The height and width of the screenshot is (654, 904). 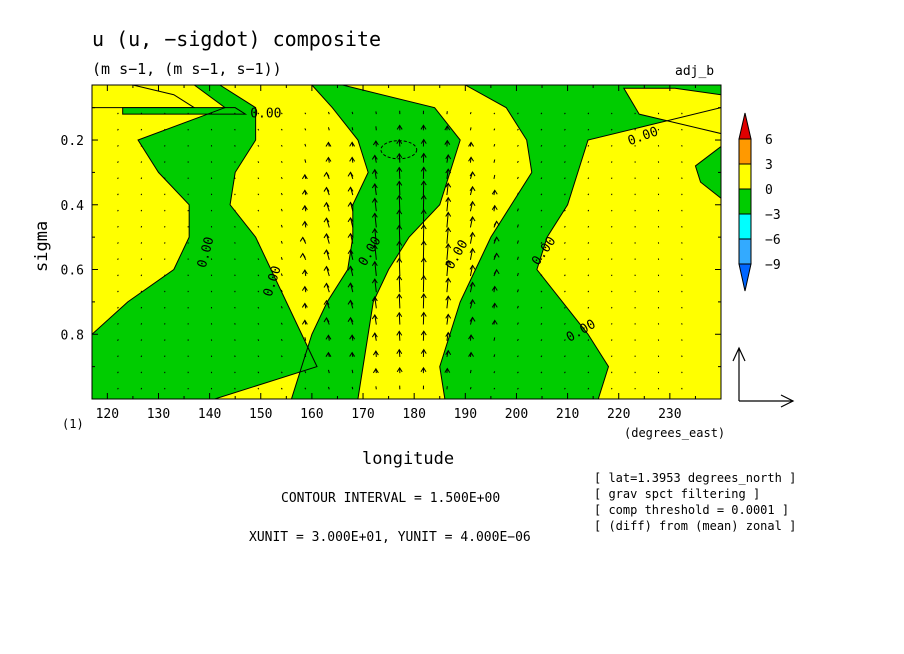 I want to click on contour-band-positive, so click(x=437, y=242).